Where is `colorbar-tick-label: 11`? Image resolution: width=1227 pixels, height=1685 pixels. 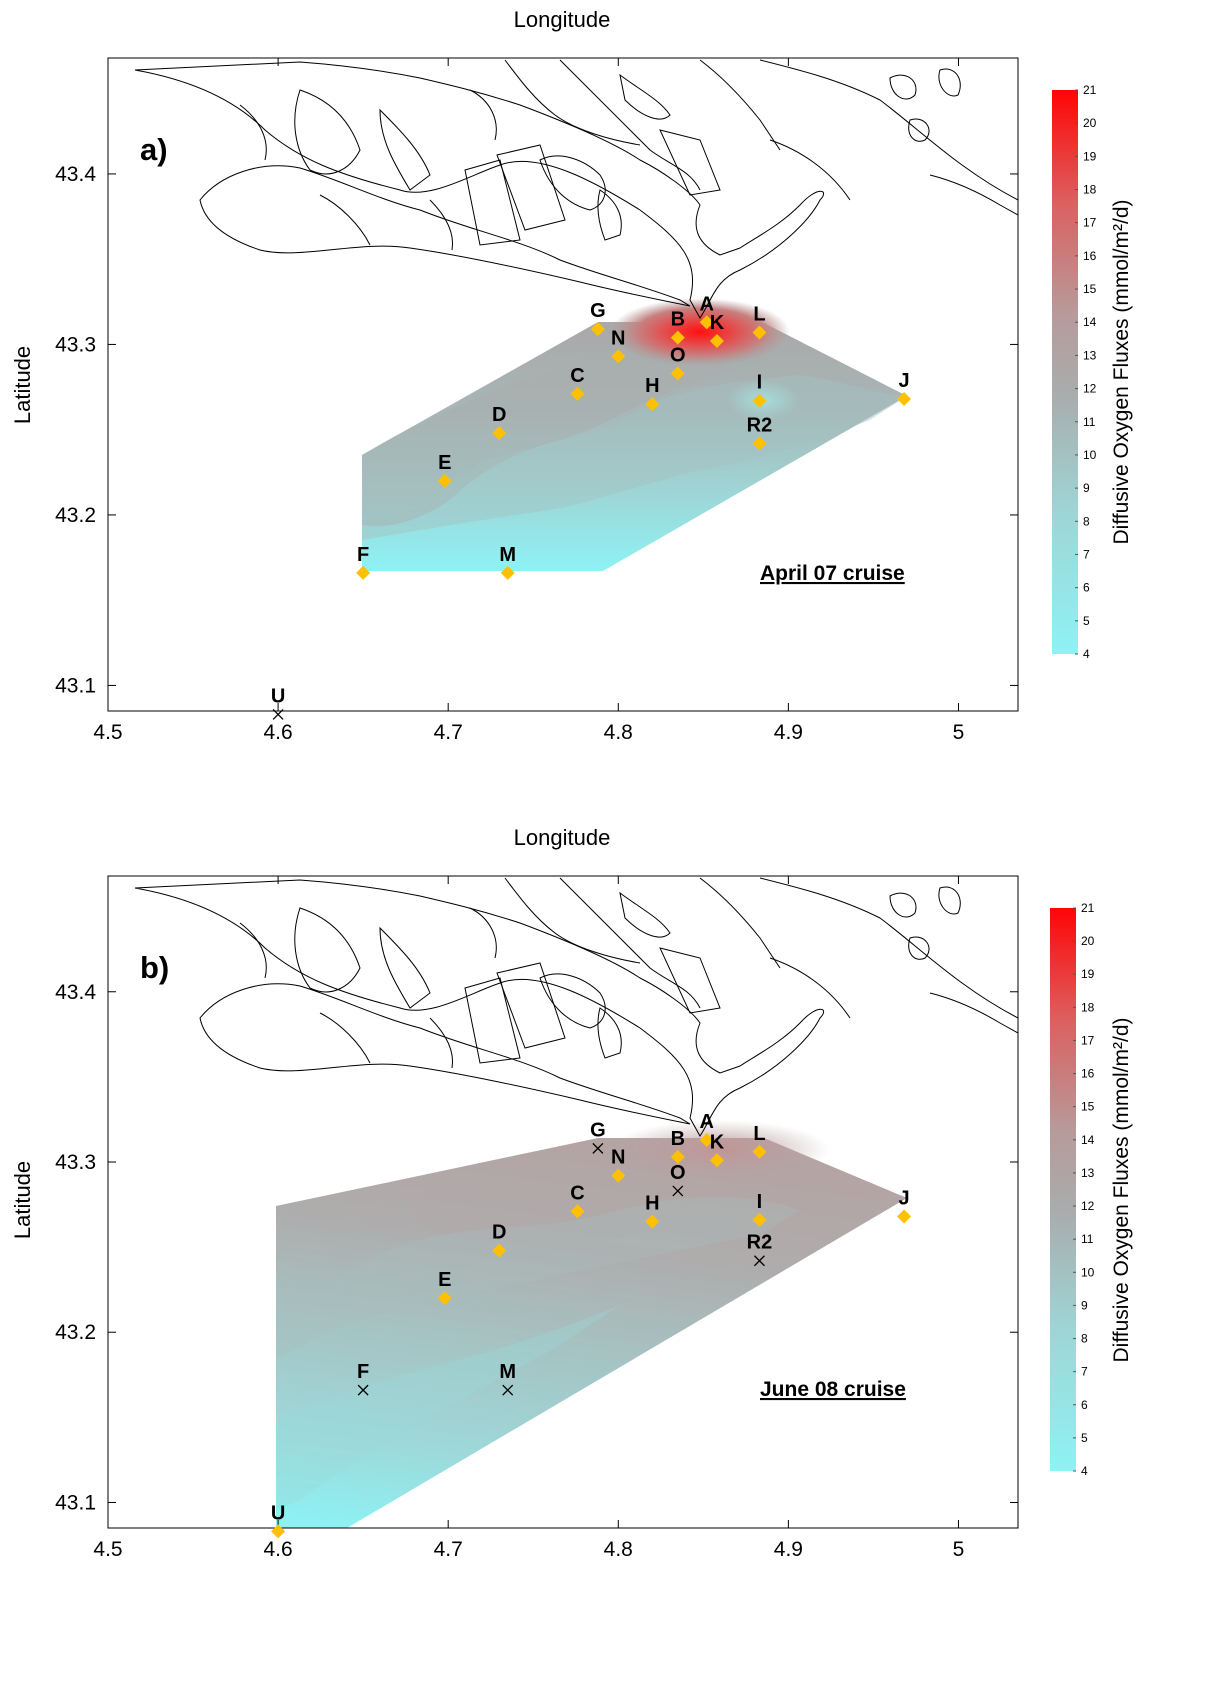
colorbar-tick-label: 11 is located at coordinates (1089, 422).